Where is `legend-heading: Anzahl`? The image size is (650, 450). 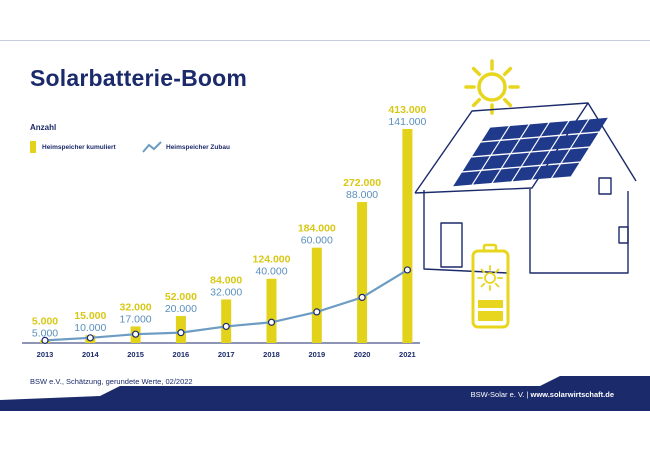 legend-heading: Anzahl is located at coordinates (43, 127).